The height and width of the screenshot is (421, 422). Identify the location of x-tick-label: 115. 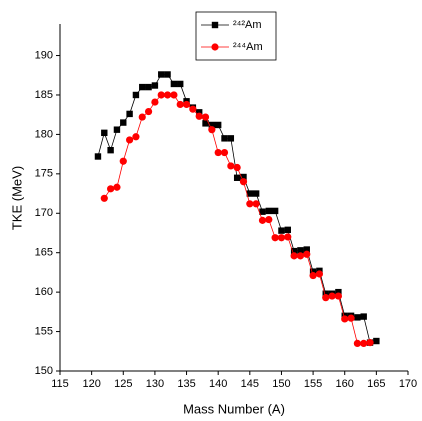
(60, 384).